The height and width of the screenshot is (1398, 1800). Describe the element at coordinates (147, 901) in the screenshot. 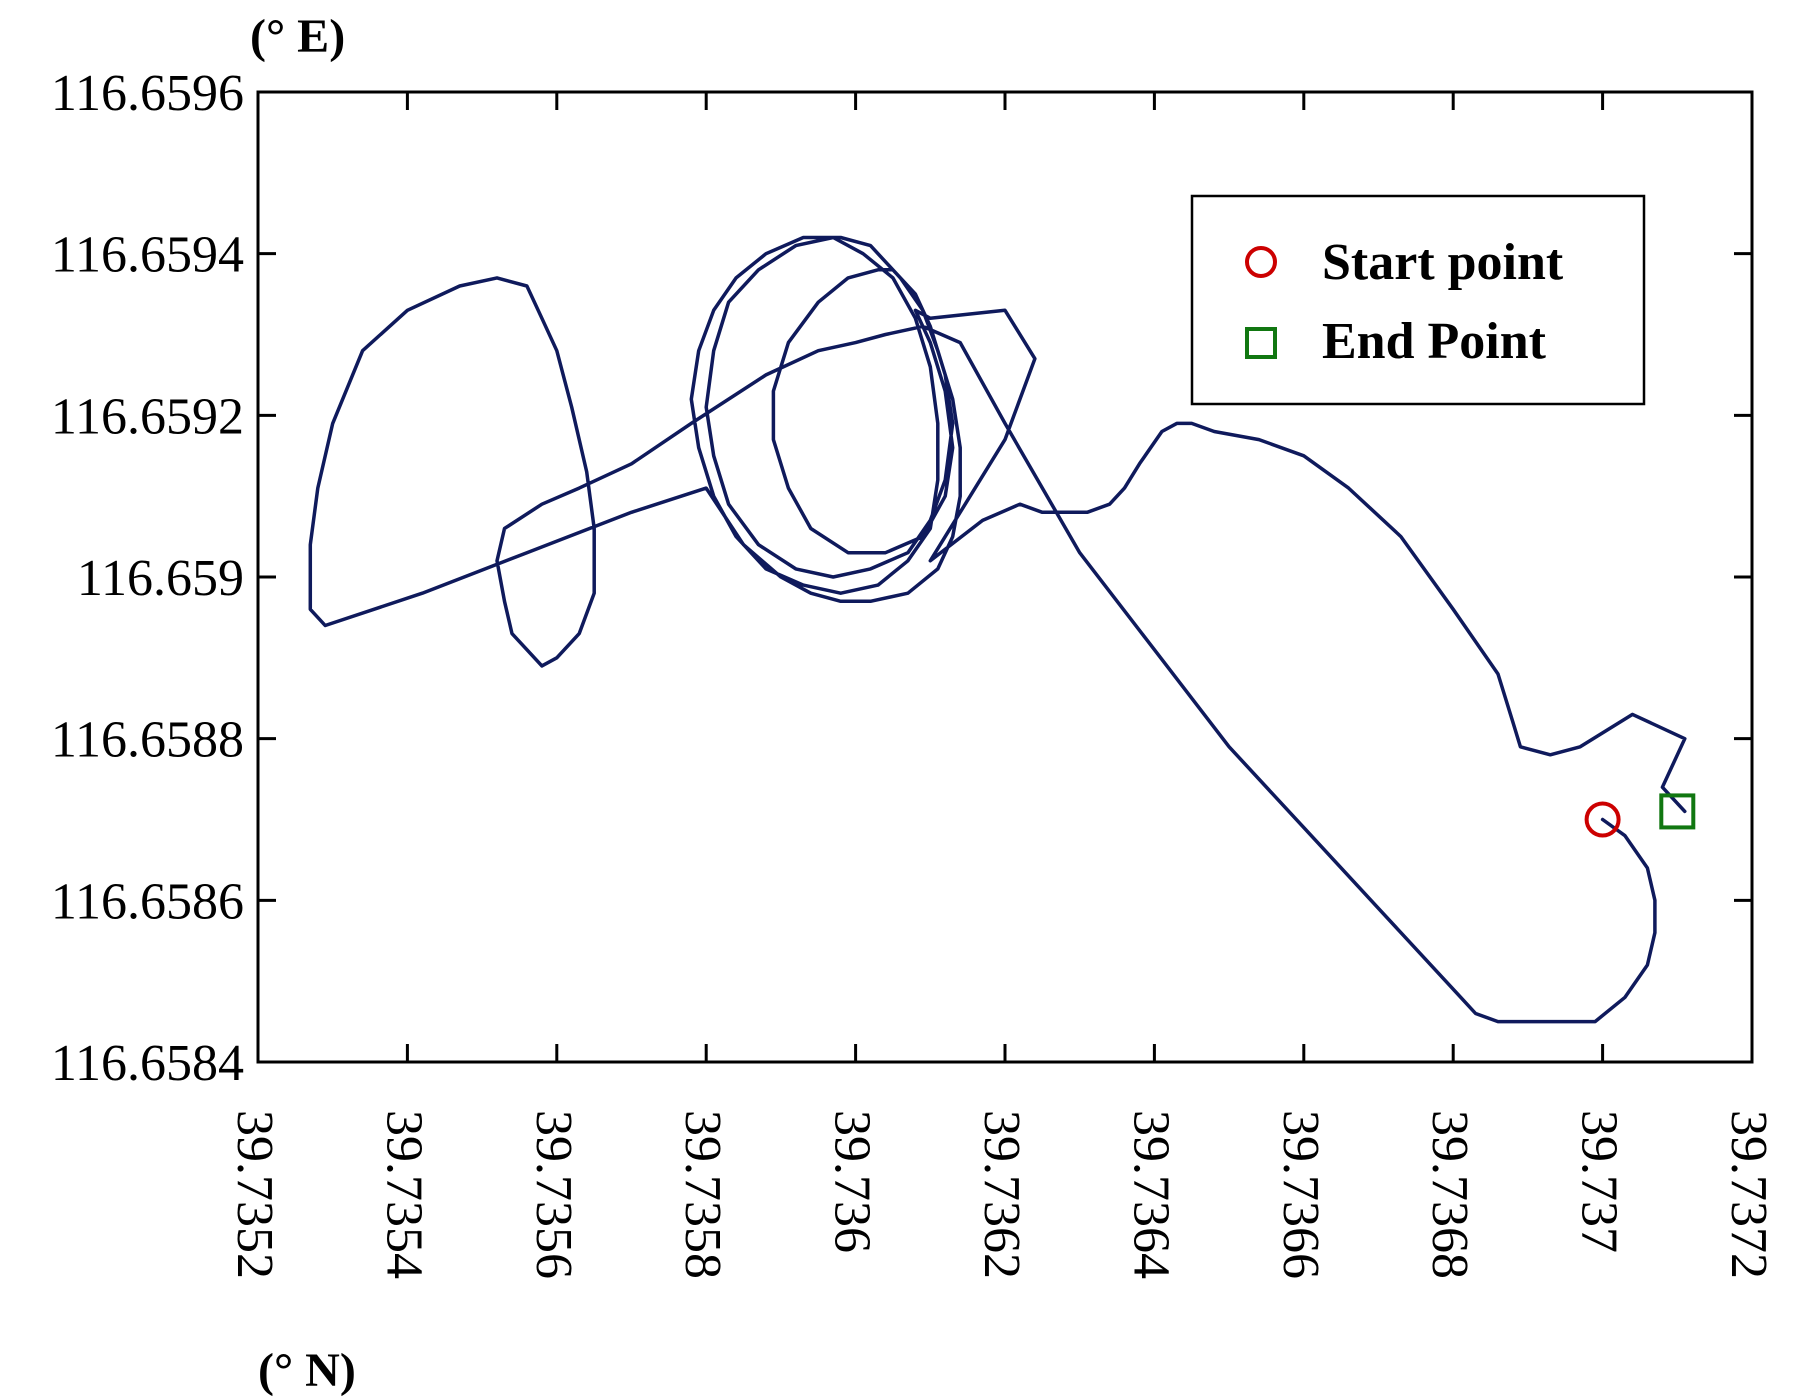

I see `y-tick-label: 116.6586` at that location.